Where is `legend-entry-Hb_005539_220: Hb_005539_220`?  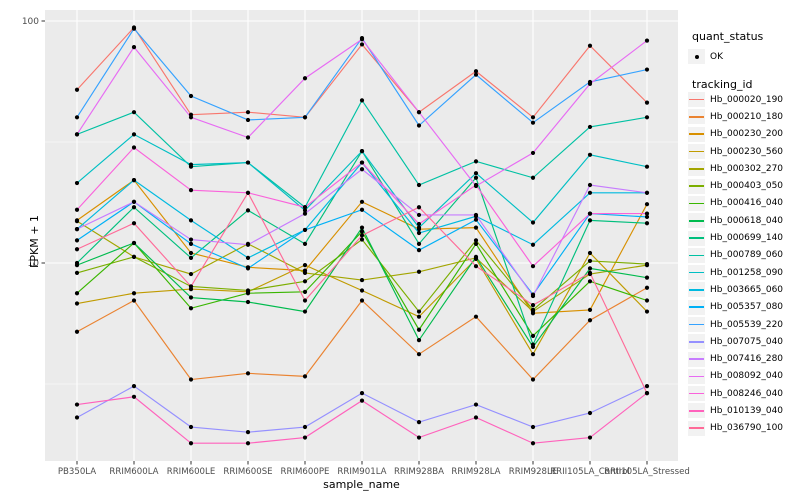
legend-entry-Hb_005539_220: Hb_005539_220 is located at coordinates (735, 324).